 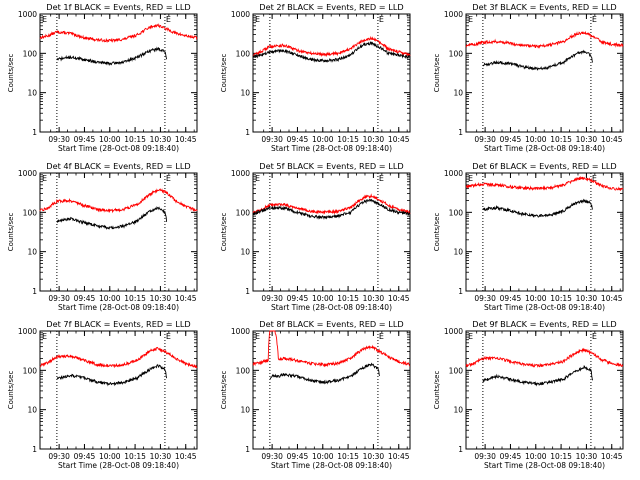 What do you see at coordinates (544, 166) in the screenshot?
I see `panel-title: Det 6f BLACK = Events, RED = LLD` at bounding box center [544, 166].